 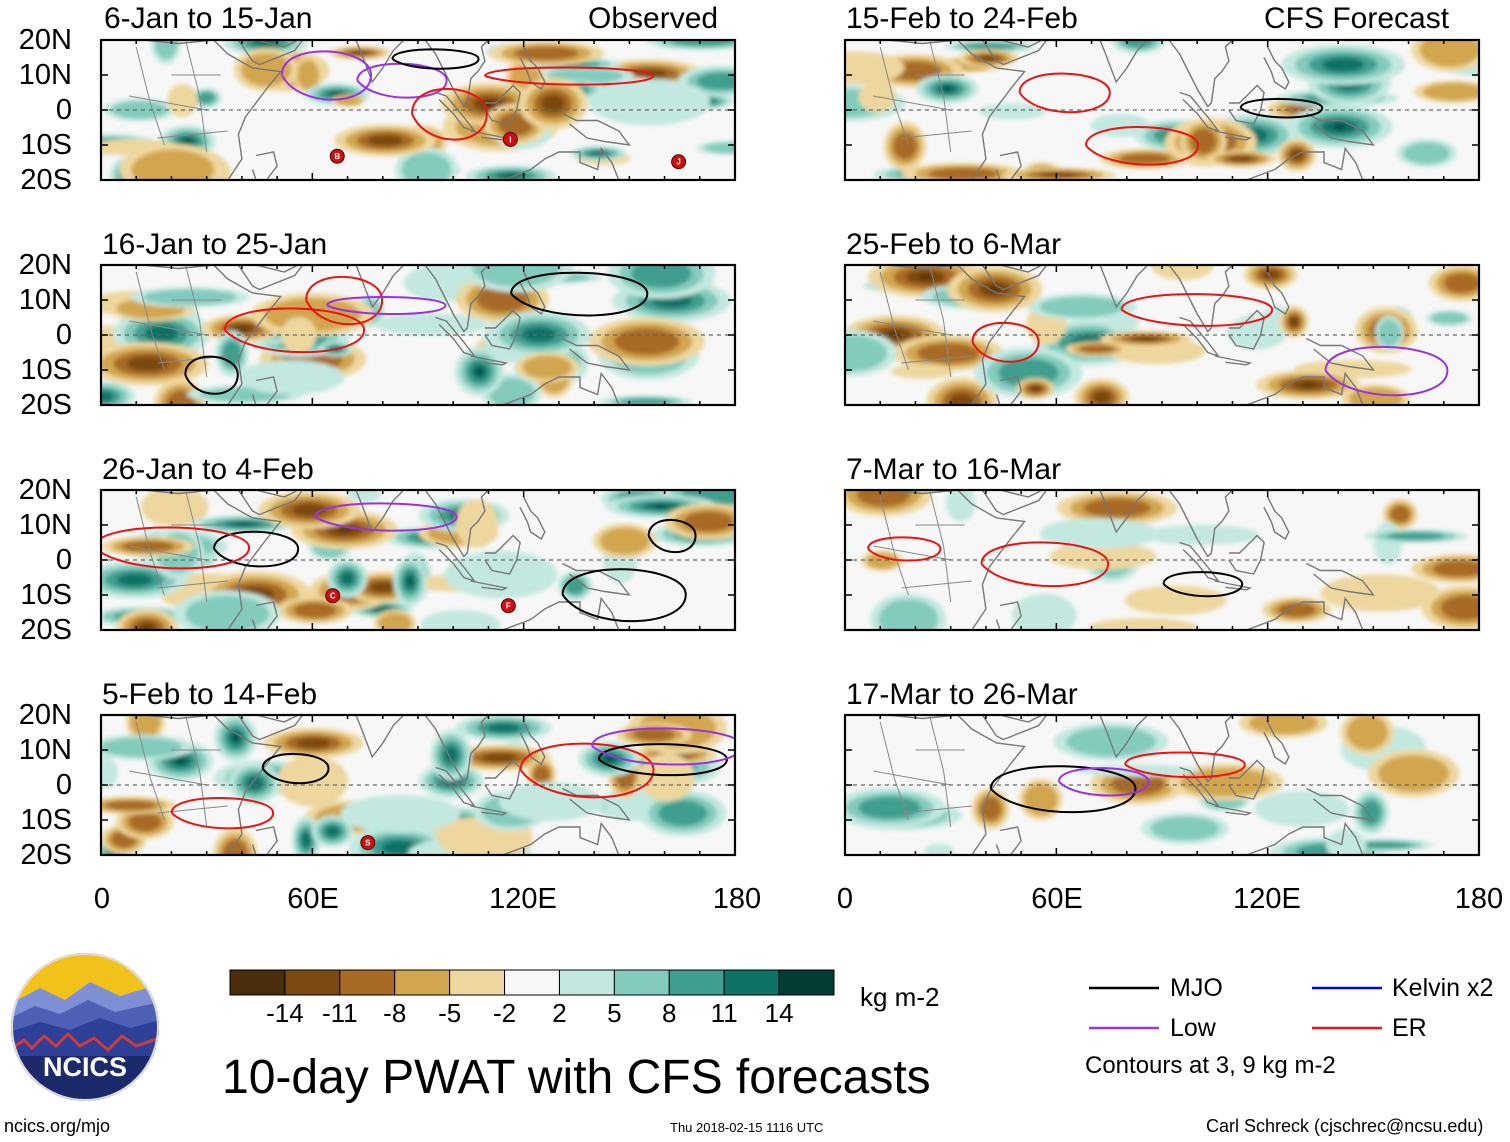 I want to click on contour-note: Contours at 3, 9 kg m-2, so click(x=1210, y=1065).